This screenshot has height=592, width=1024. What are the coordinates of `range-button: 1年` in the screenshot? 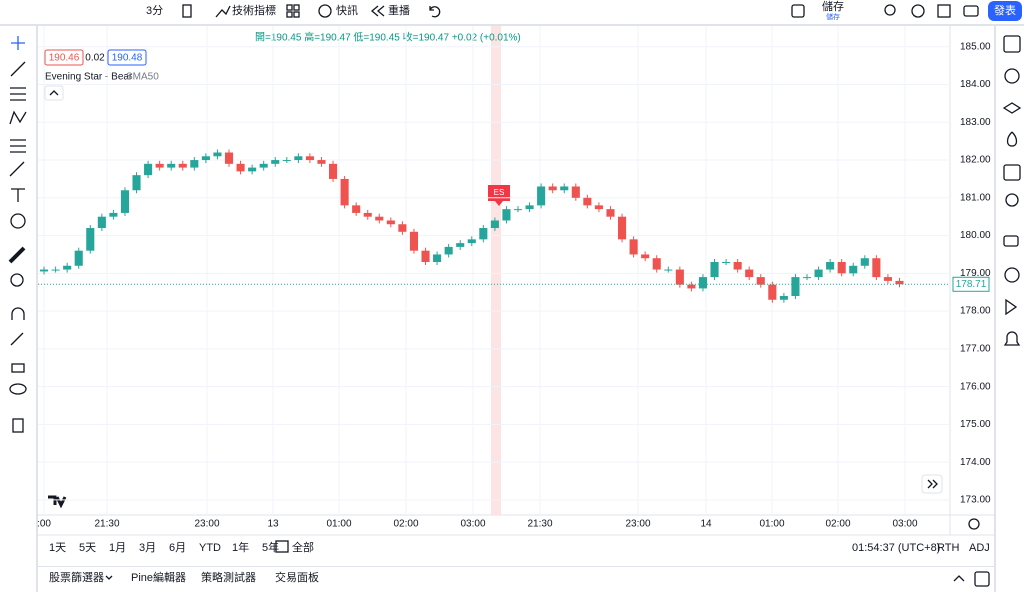 It's located at (240, 547).